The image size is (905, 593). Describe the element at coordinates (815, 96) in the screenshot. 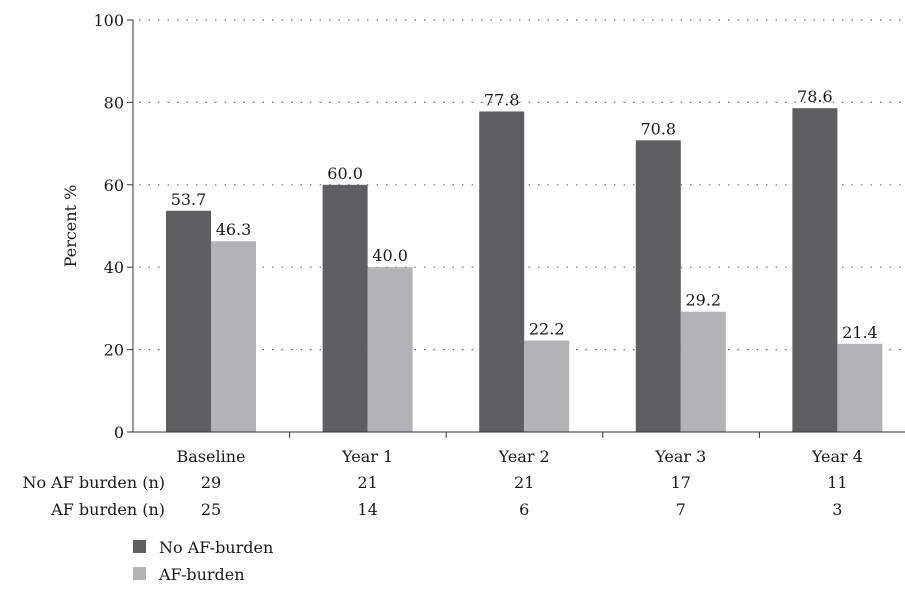

I see `data-label: 78.6` at that location.